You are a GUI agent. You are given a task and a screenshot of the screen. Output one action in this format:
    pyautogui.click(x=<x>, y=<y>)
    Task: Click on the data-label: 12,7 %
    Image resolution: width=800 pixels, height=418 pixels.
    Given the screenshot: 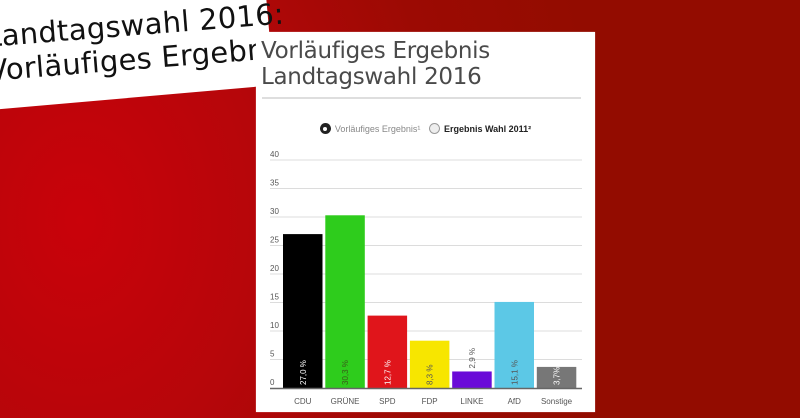 What is the action you would take?
    pyautogui.click(x=387, y=372)
    